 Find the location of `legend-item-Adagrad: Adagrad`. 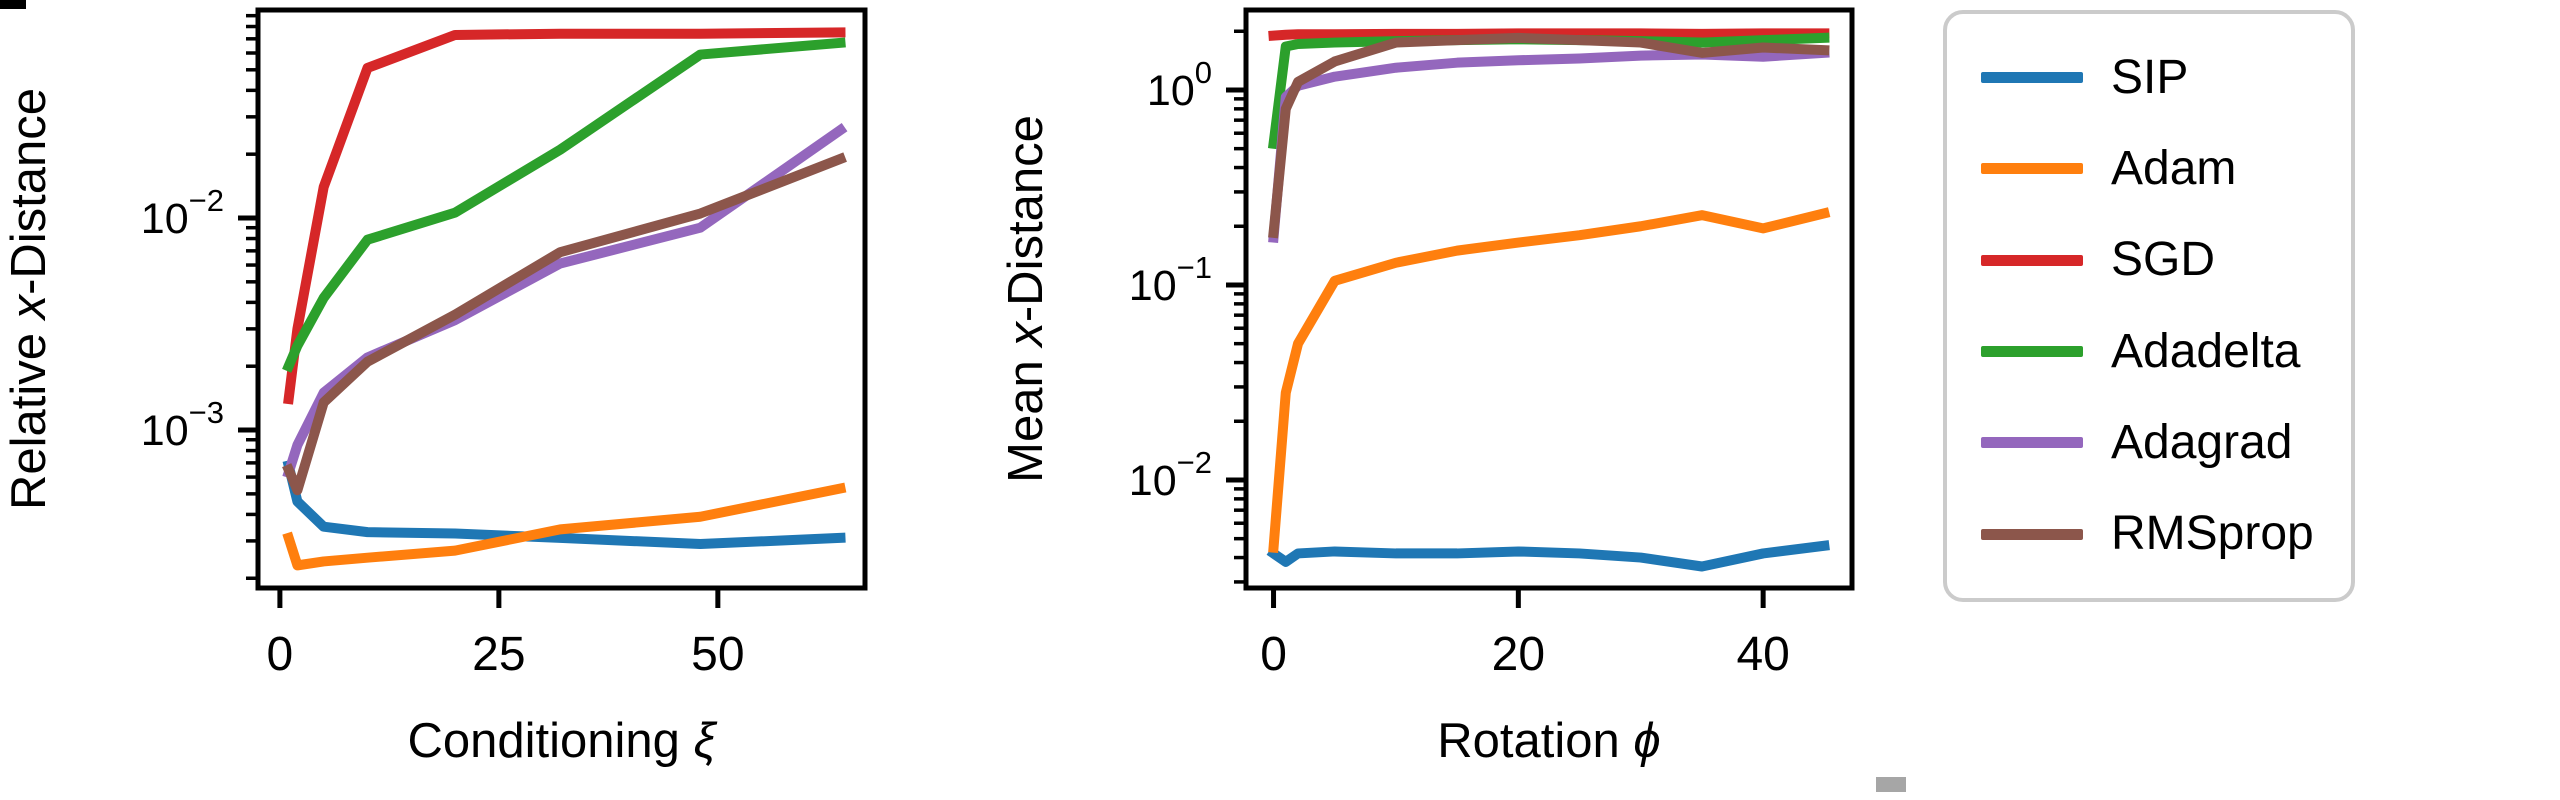

legend-item-Adagrad: Adagrad is located at coordinates (2161, 442).